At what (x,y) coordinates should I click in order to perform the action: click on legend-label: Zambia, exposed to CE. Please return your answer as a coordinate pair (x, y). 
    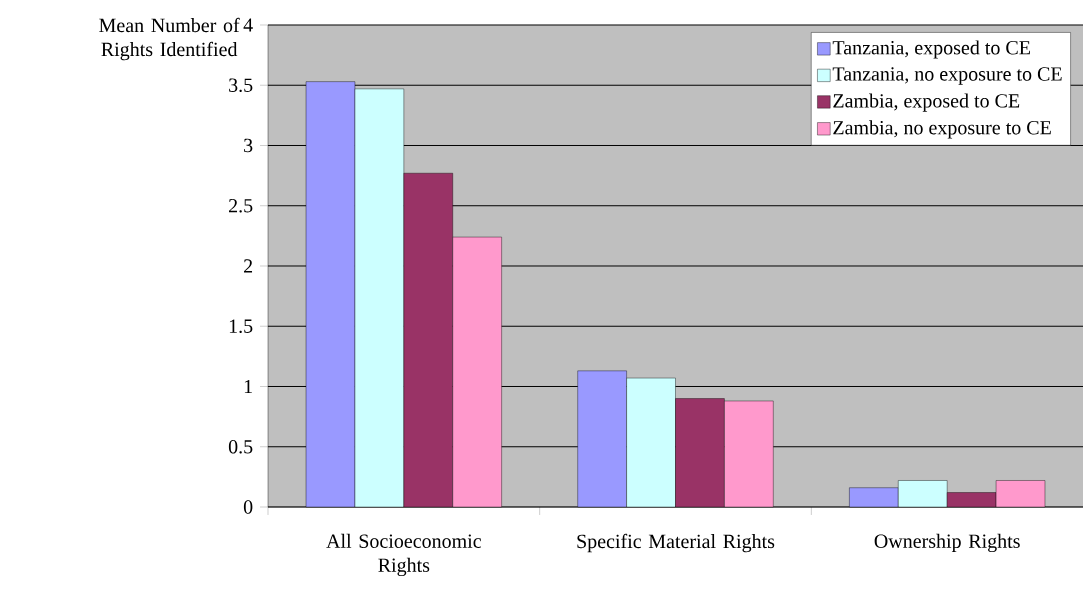
    Looking at the image, I should click on (926, 102).